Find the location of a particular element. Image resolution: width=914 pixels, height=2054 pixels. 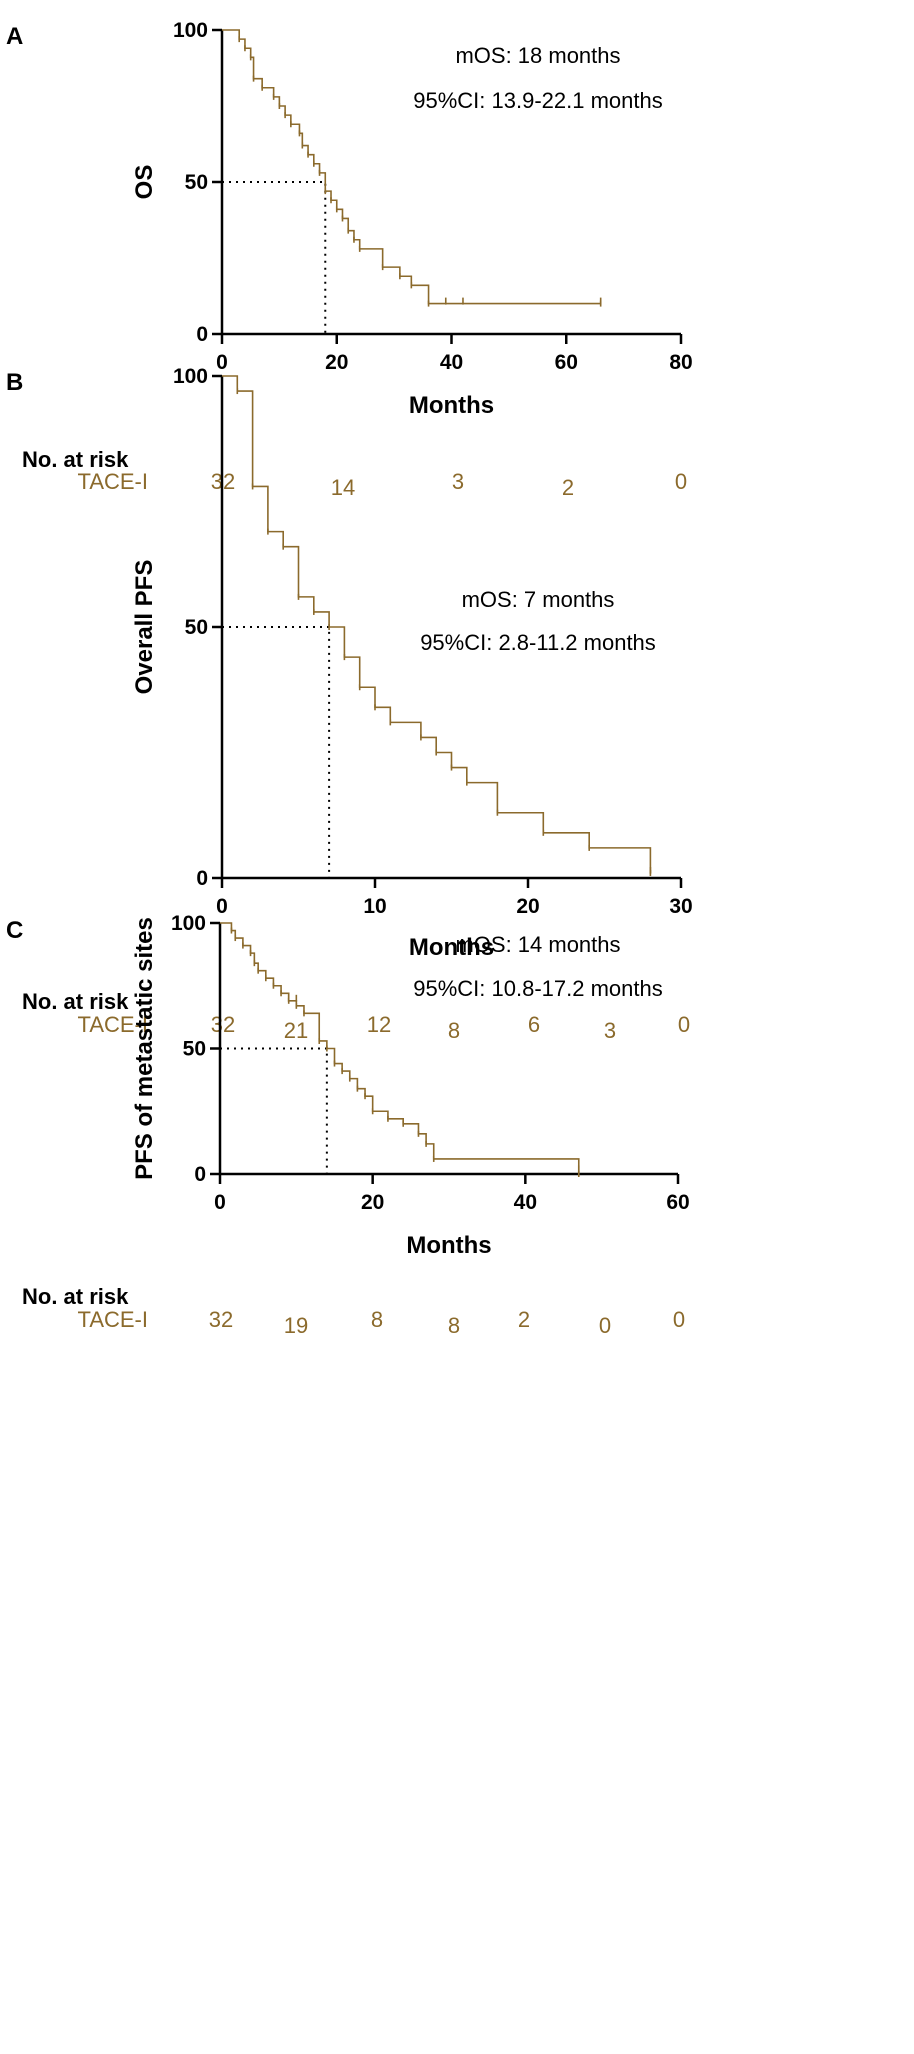

panel-b-x-tick-label: 20 is located at coordinates (527, 906).